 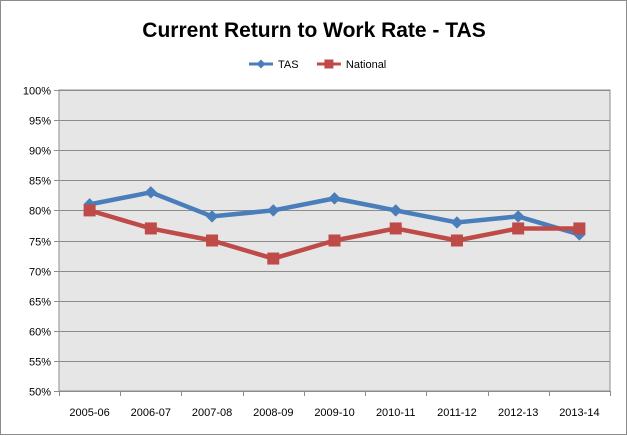 I want to click on x-tick-label: 2007-08, so click(x=212, y=413).